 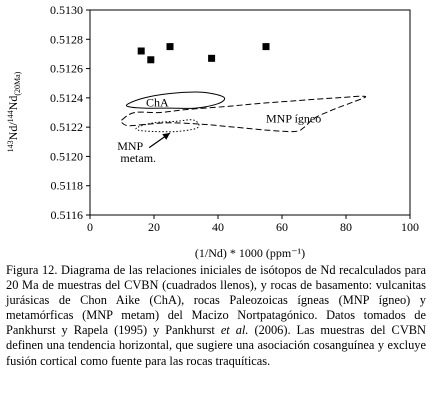 I want to click on svg-text: 143Nd/144Nd(20Ma), so click(x=14, y=111).